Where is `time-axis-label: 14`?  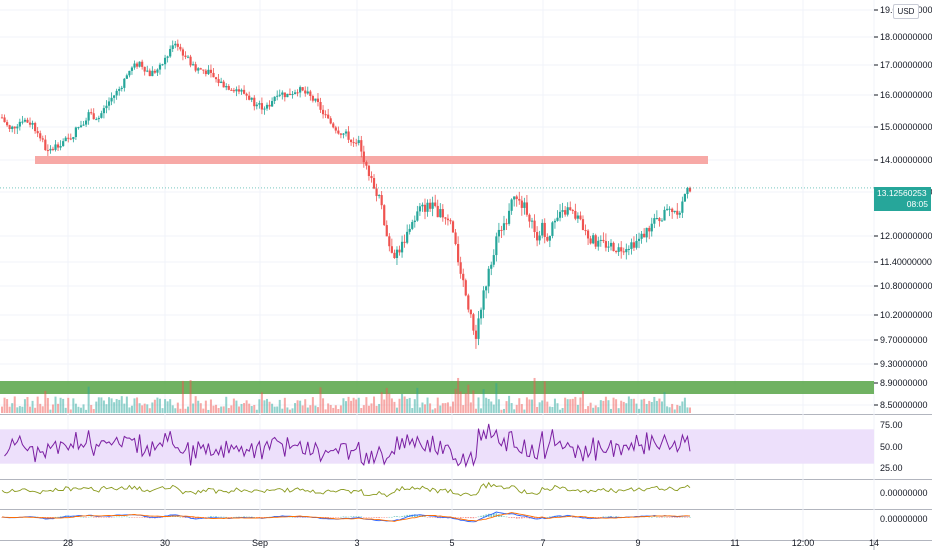 time-axis-label: 14 is located at coordinates (874, 543).